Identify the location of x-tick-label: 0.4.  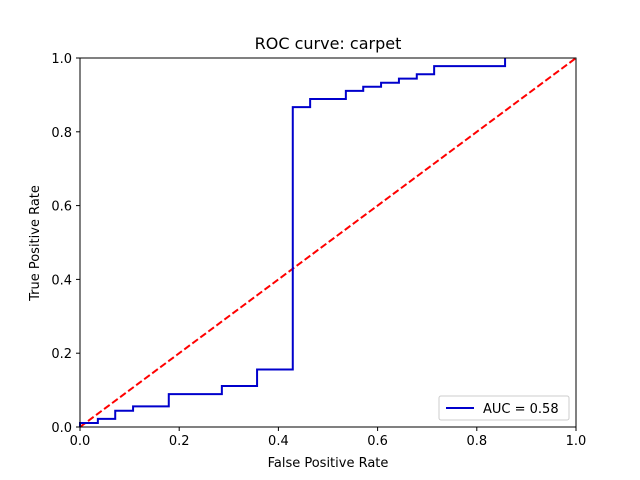
(278, 441).